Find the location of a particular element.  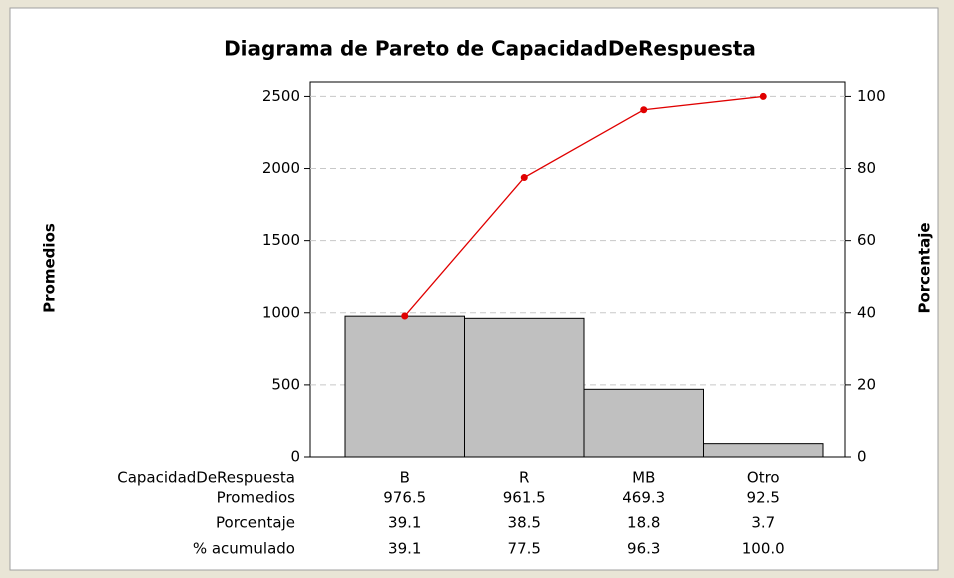

table-cell: 38.5 is located at coordinates (524, 523).